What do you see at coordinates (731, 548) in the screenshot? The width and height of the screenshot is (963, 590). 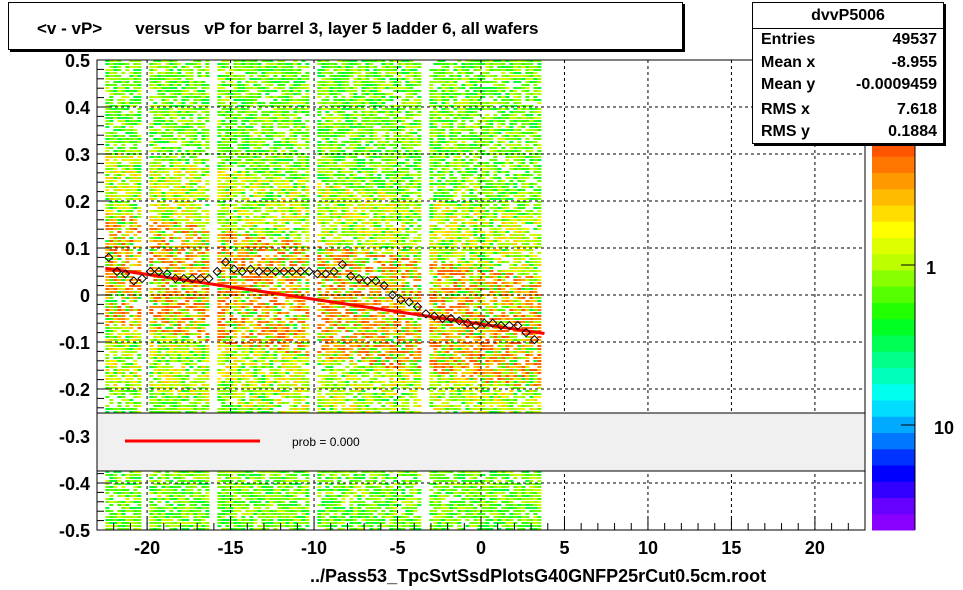 I see `x-tick-label: 15` at bounding box center [731, 548].